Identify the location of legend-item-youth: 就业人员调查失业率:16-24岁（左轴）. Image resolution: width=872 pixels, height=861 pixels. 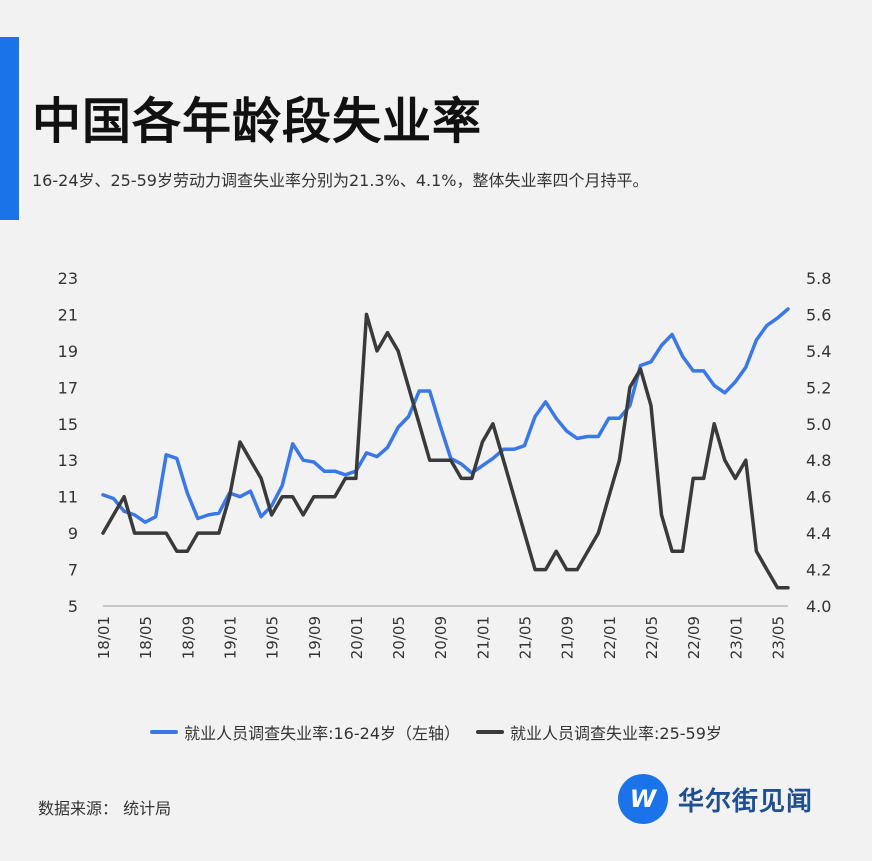
(305, 732).